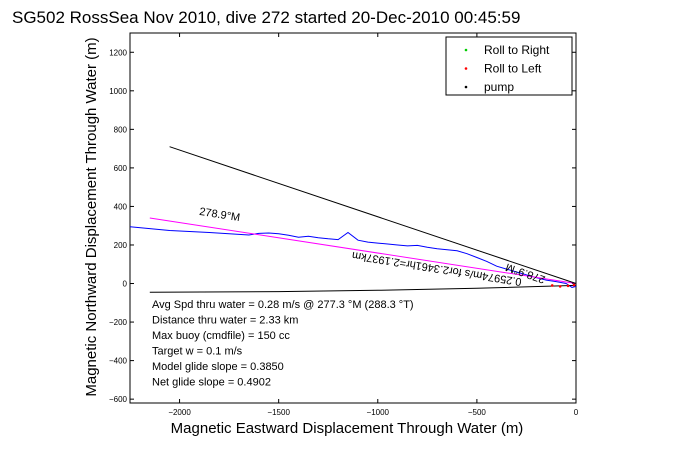  Describe the element at coordinates (513, 69) in the screenshot. I see `legend-label: Roll to Left` at that location.